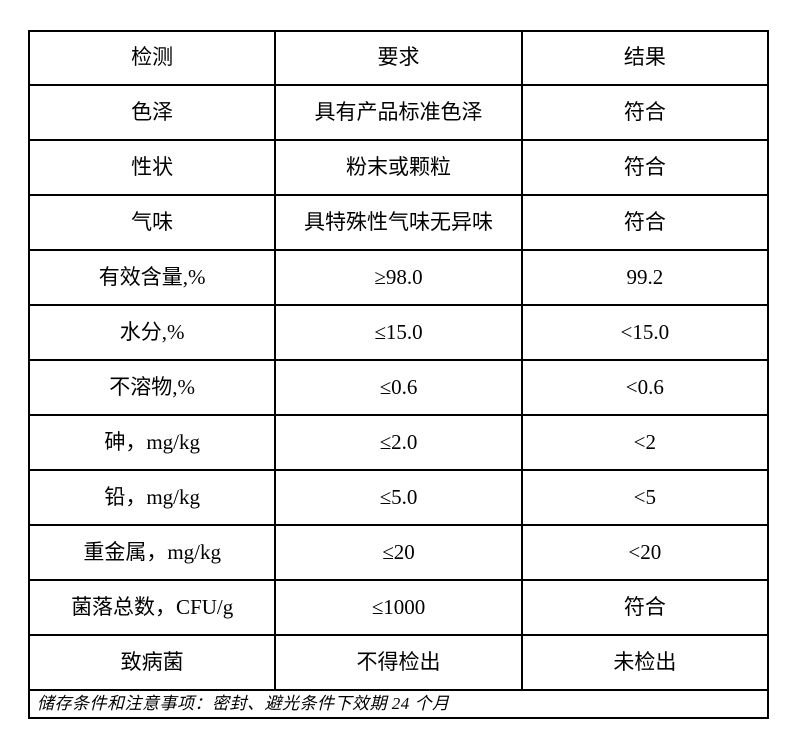  Describe the element at coordinates (152, 442) in the screenshot. I see `item-cell: 砷，mg/kg` at that location.